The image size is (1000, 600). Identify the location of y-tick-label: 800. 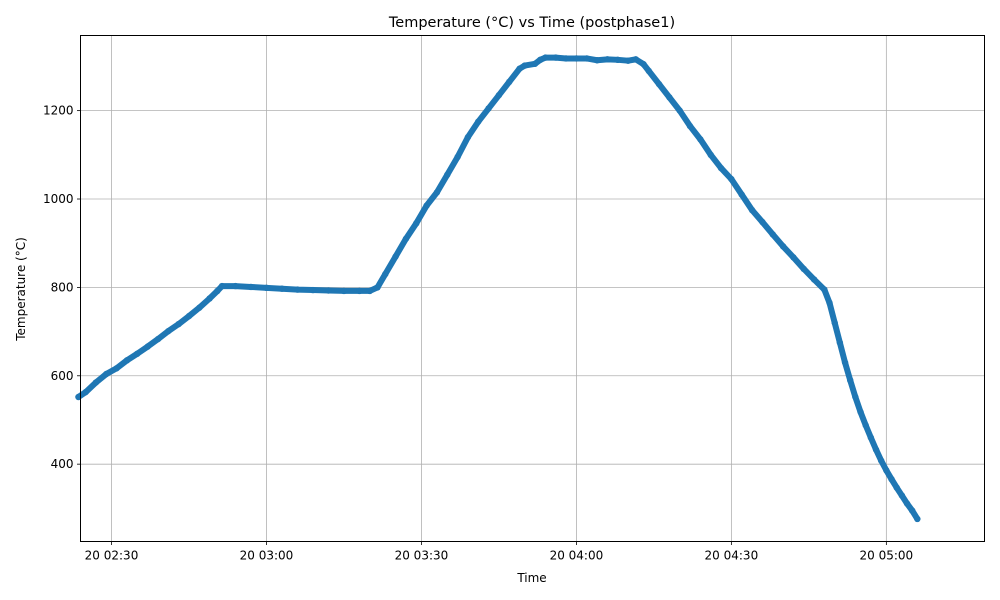
(62, 287).